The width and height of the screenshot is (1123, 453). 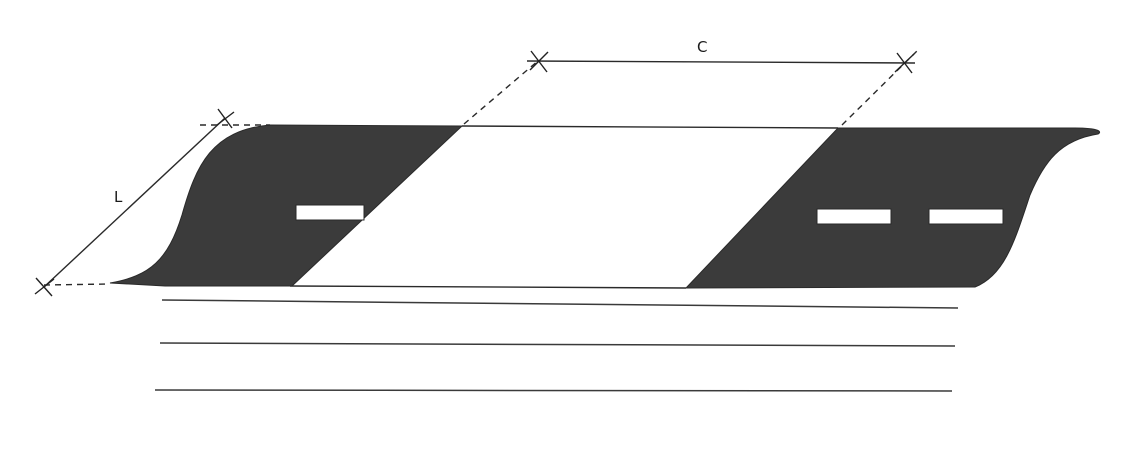 I want to click on dimension-length-line, so click(x=134, y=202).